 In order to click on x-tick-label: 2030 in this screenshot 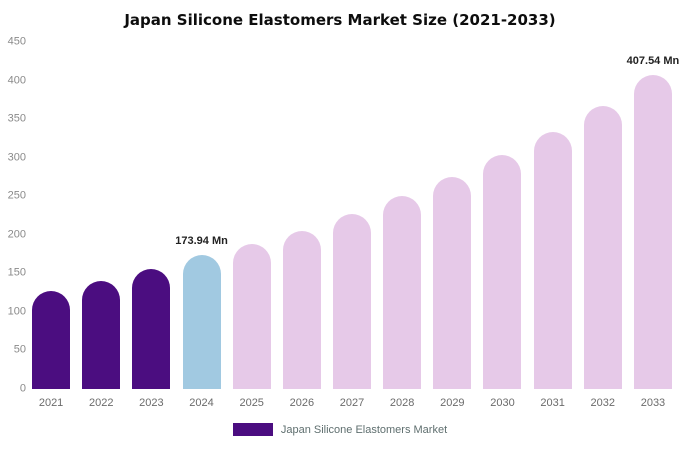, I will do `click(502, 403)`.